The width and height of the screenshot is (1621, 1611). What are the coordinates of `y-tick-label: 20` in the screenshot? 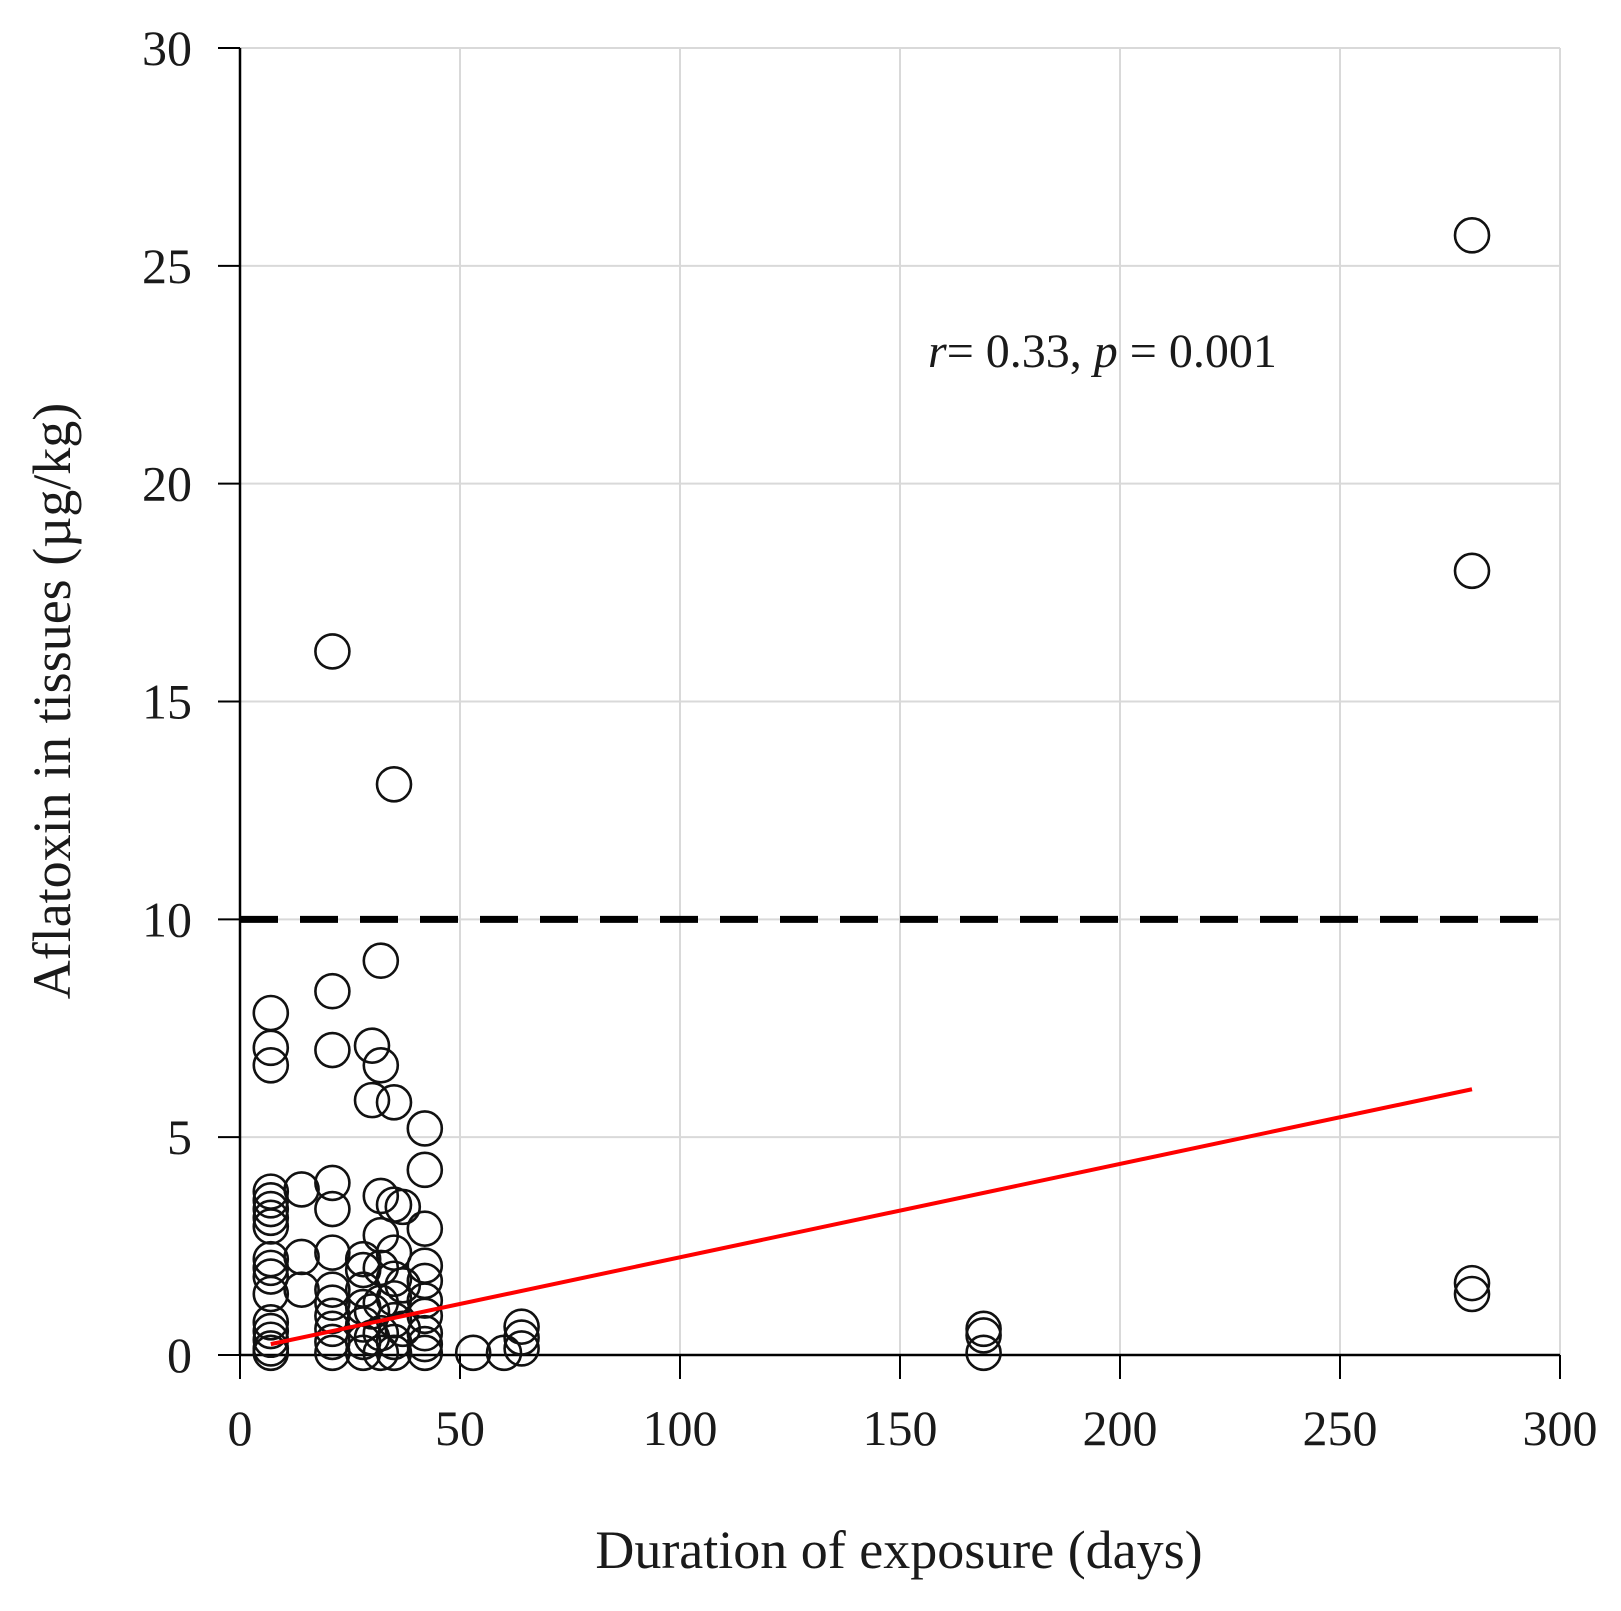 It's located at (167, 484).